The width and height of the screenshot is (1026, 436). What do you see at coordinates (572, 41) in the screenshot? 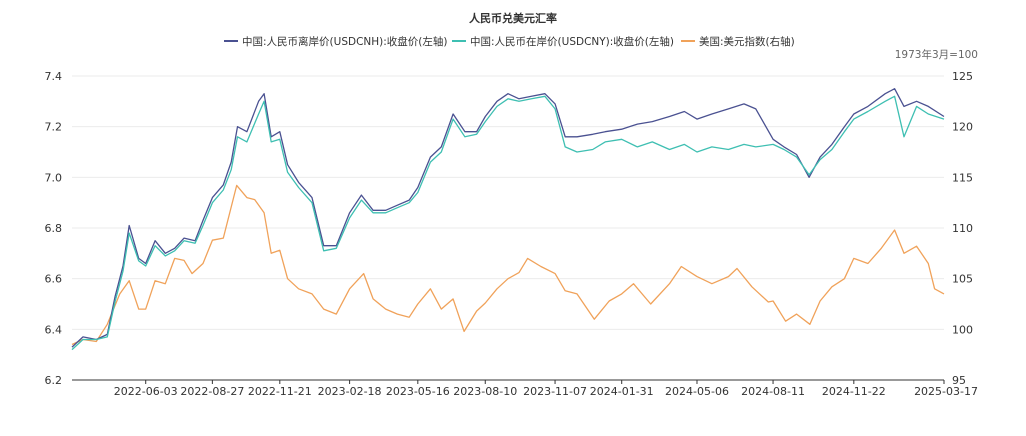
I see `legend-label-1: 中国:人民币在岸价(USDCNY):收盘价(左轴)` at bounding box center [572, 41].